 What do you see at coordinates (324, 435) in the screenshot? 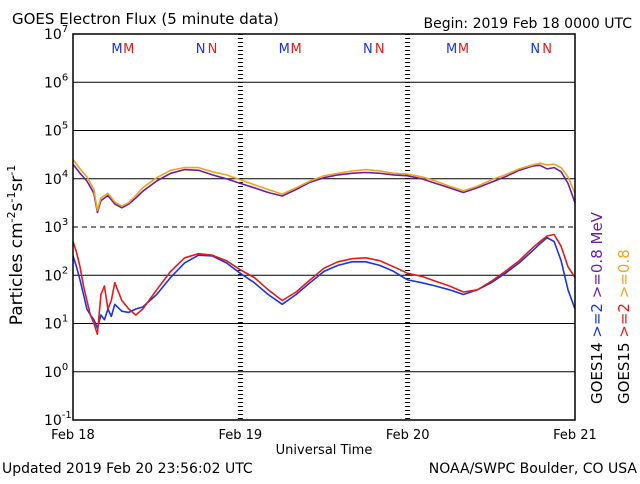
I see `x-tick-labels: Feb 18 Feb 19 Feb 20 Feb 21` at bounding box center [324, 435].